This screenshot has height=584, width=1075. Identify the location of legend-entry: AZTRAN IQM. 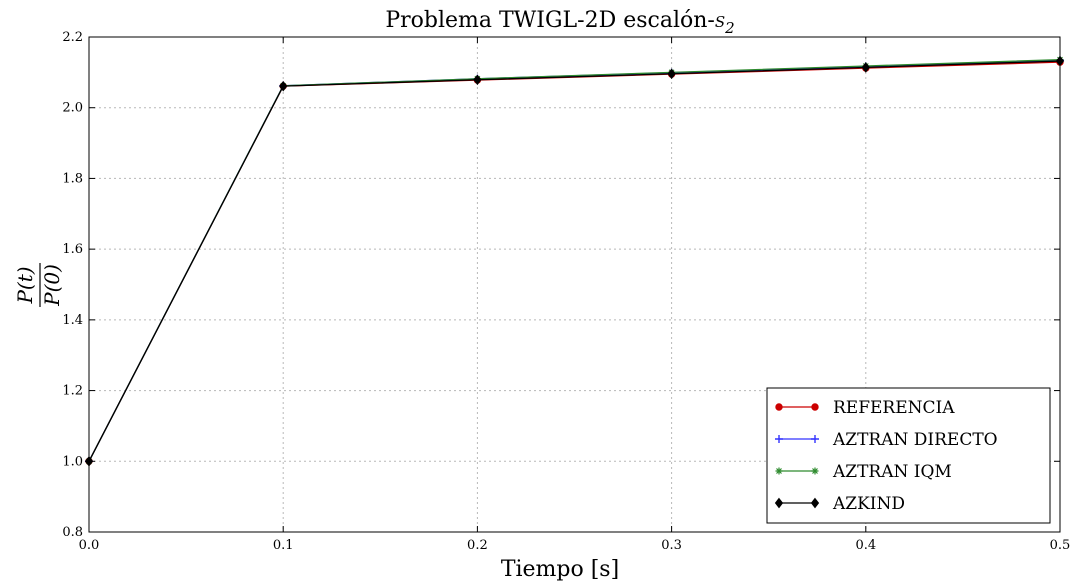
(863, 472).